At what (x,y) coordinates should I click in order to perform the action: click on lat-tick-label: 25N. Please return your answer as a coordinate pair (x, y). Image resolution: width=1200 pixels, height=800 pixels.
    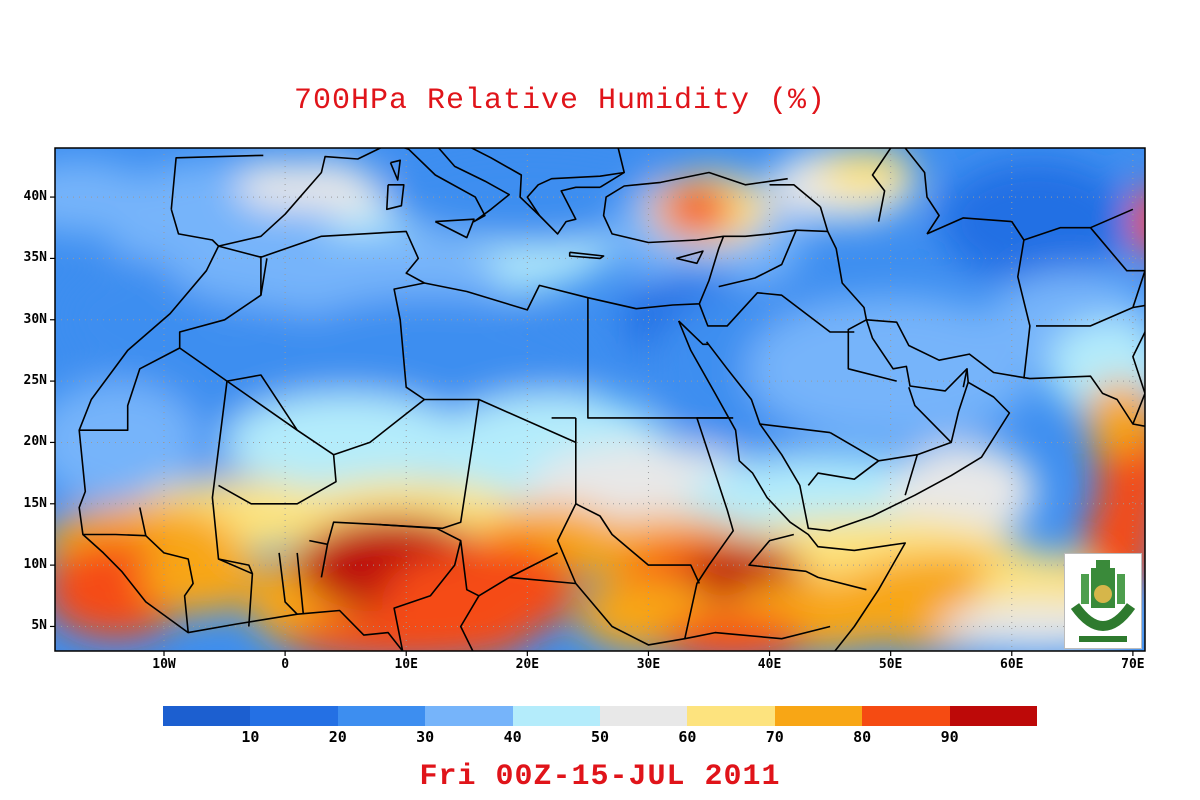
    Looking at the image, I should click on (35, 381).